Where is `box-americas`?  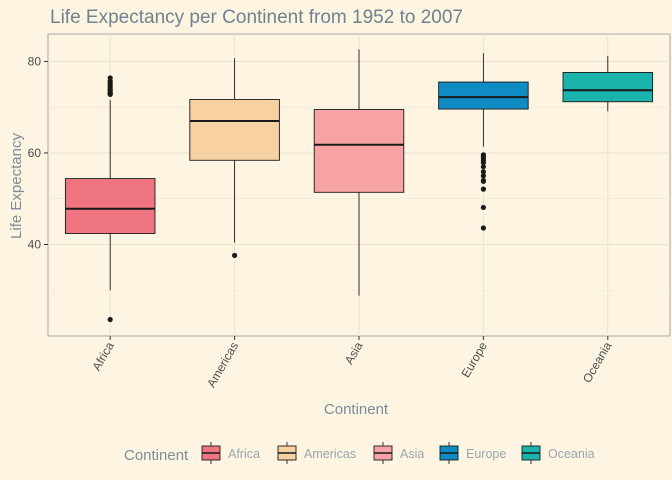
box-americas is located at coordinates (234, 158).